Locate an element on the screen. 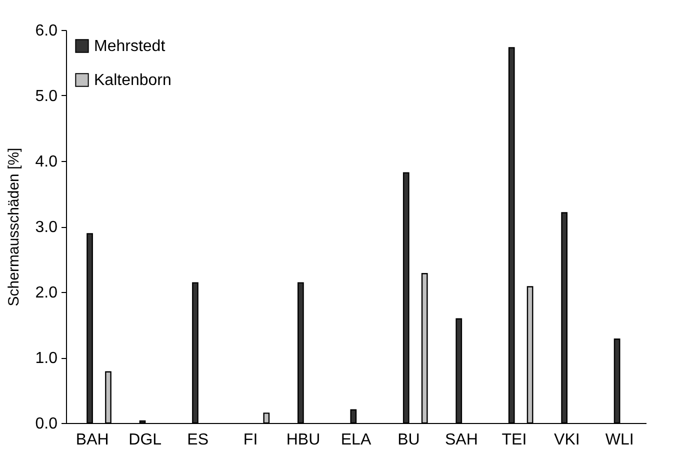 The width and height of the screenshot is (680, 450). x-tick-label: BU is located at coordinates (409, 440).